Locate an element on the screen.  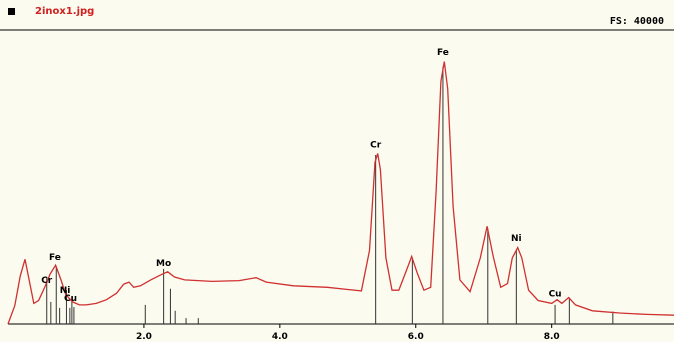
x-tick-label: 4.0 is located at coordinates (280, 337).